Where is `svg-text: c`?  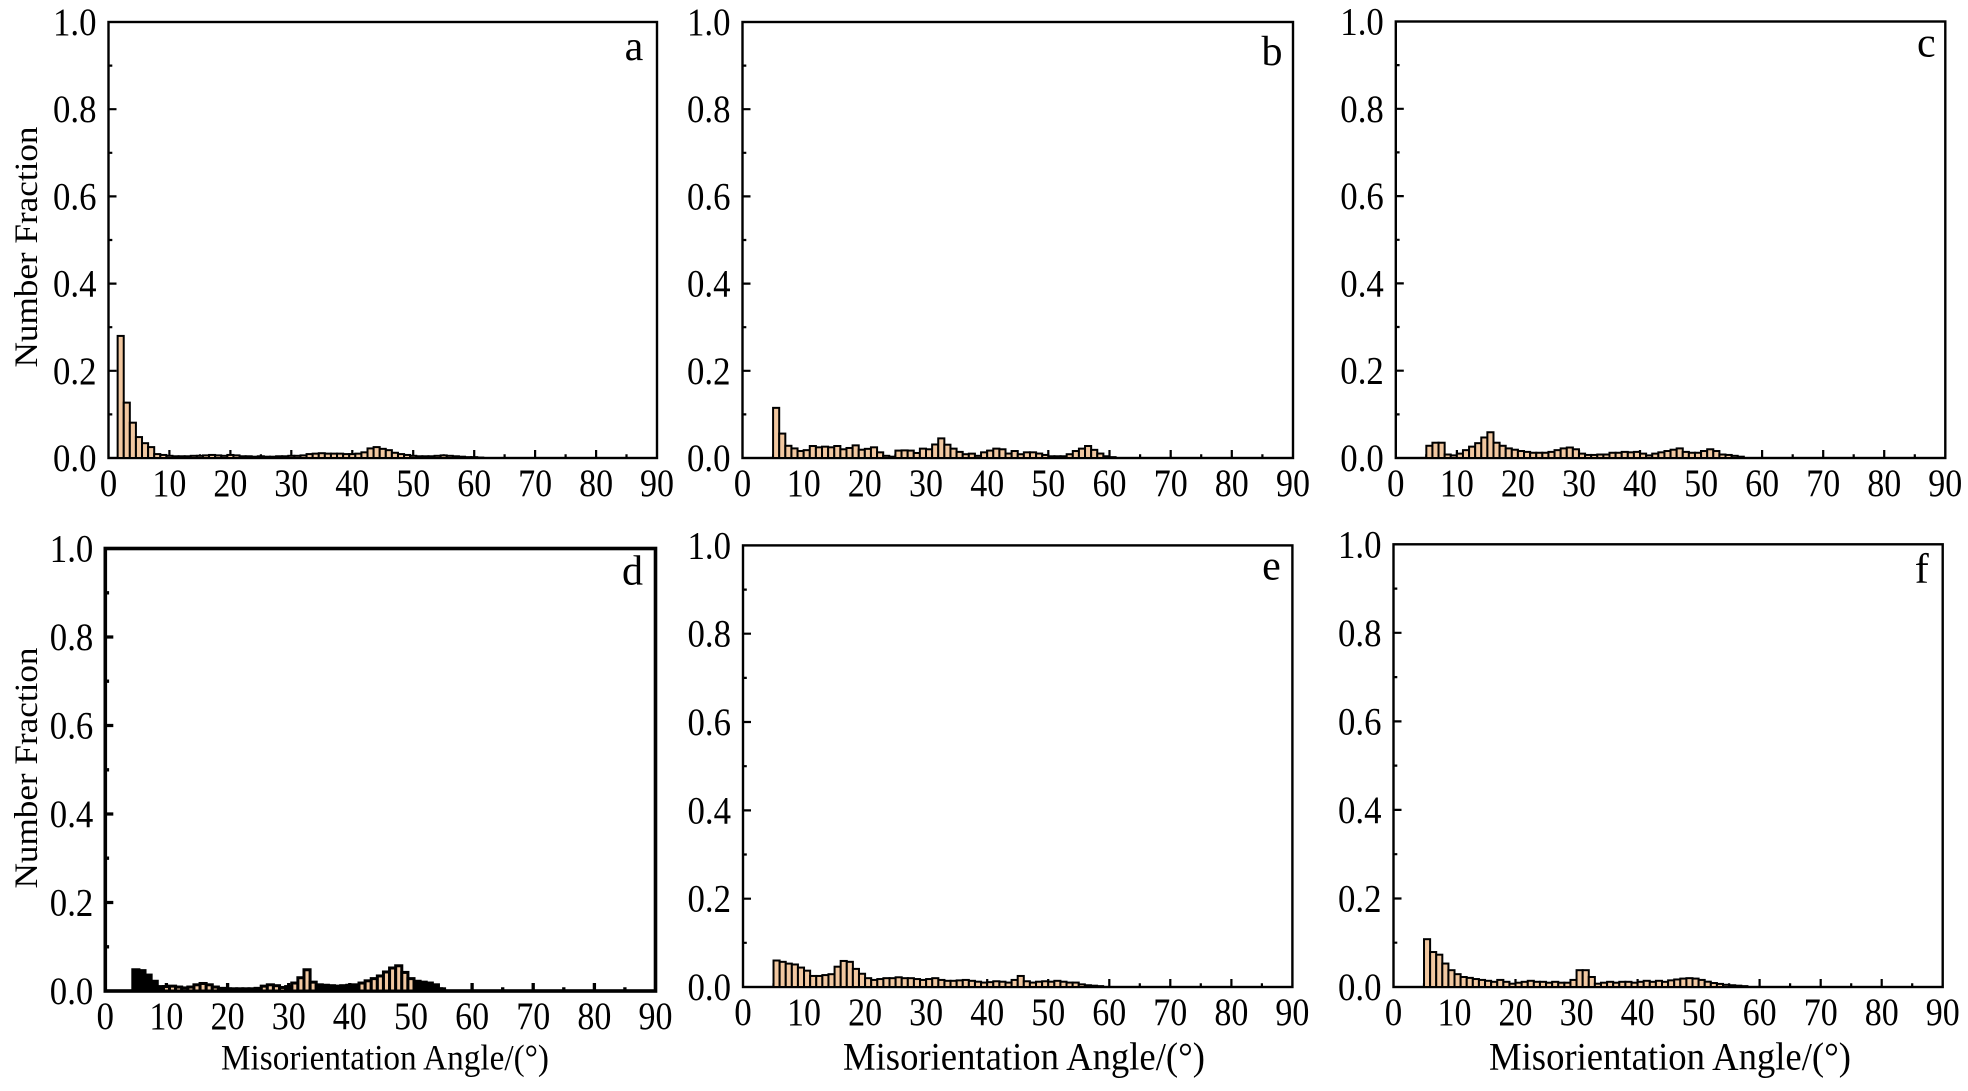 svg-text: c is located at coordinates (1926, 44).